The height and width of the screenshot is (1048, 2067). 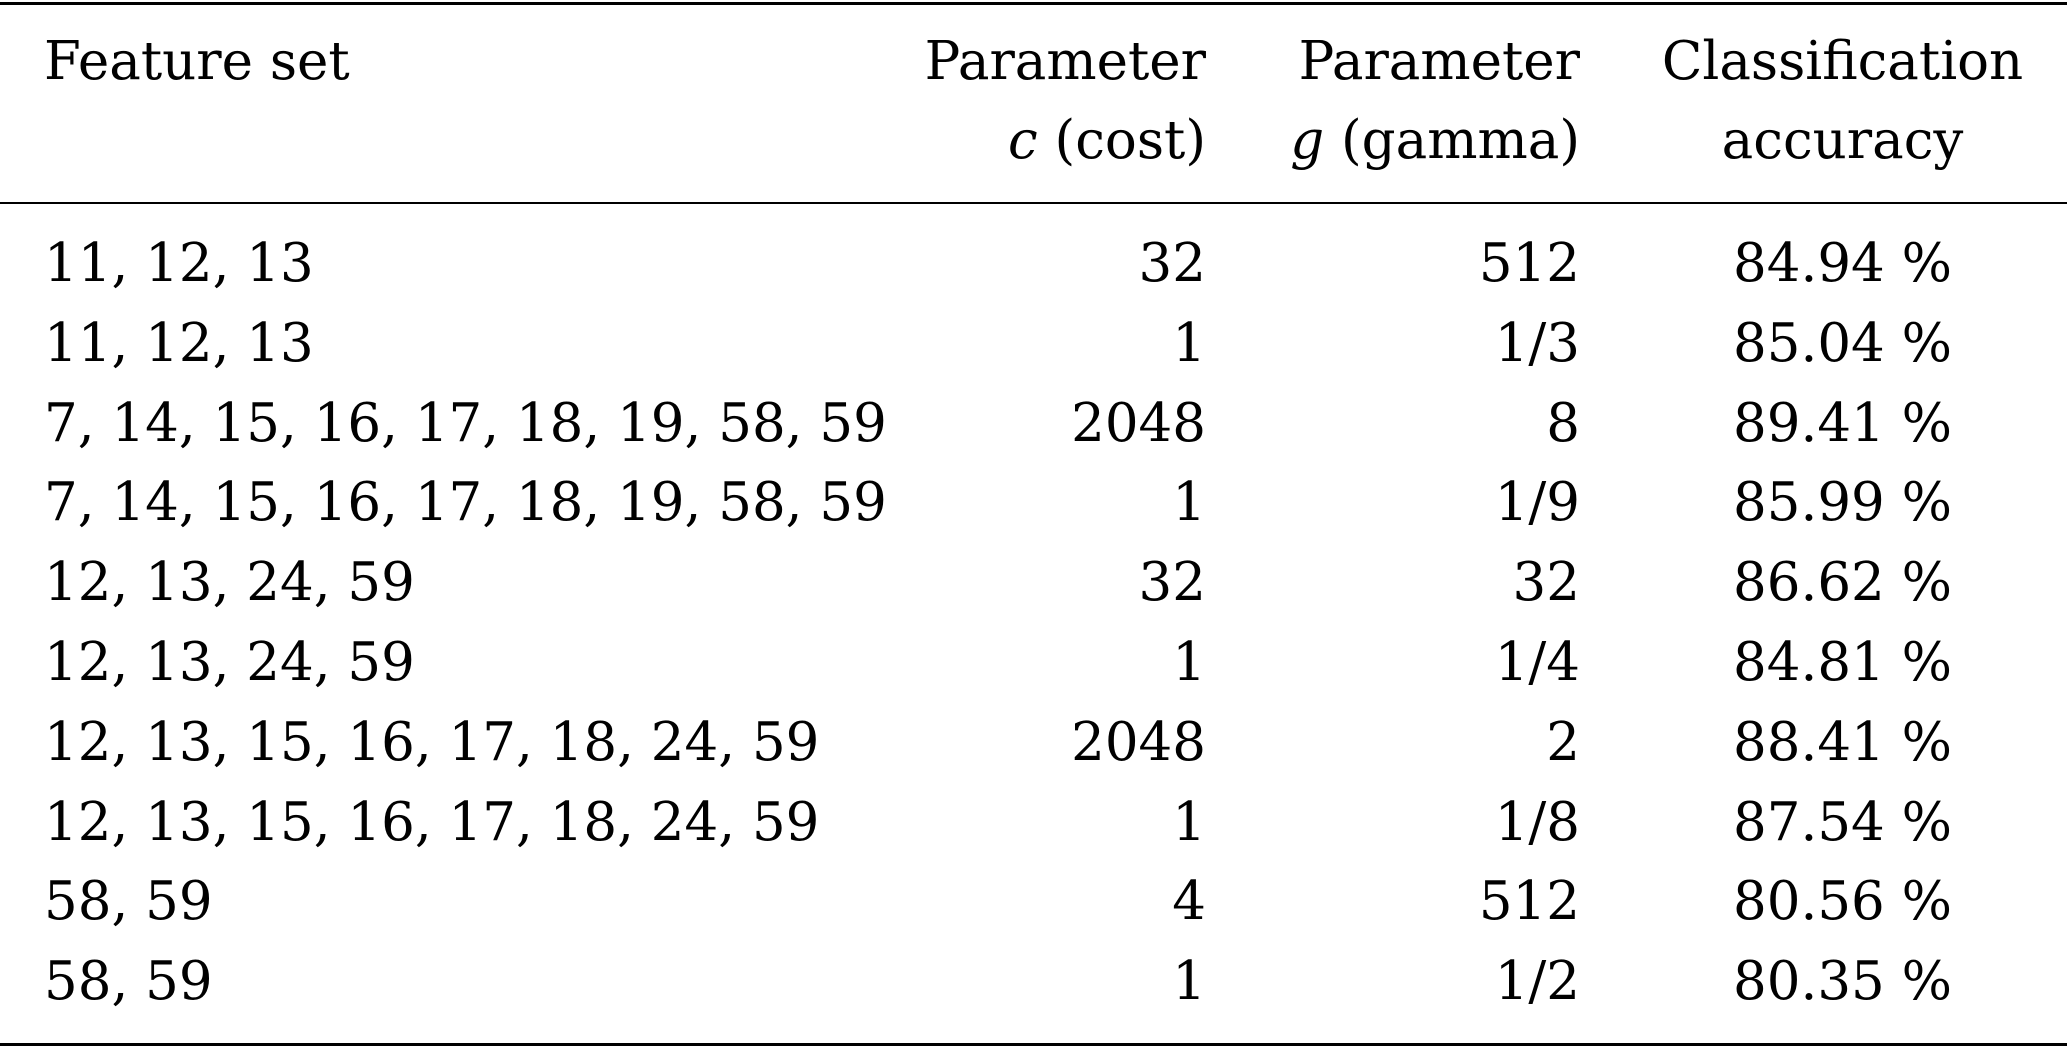 What do you see at coordinates (1842, 742) in the screenshot?
I see `cell-accuracy: 88.41 %` at bounding box center [1842, 742].